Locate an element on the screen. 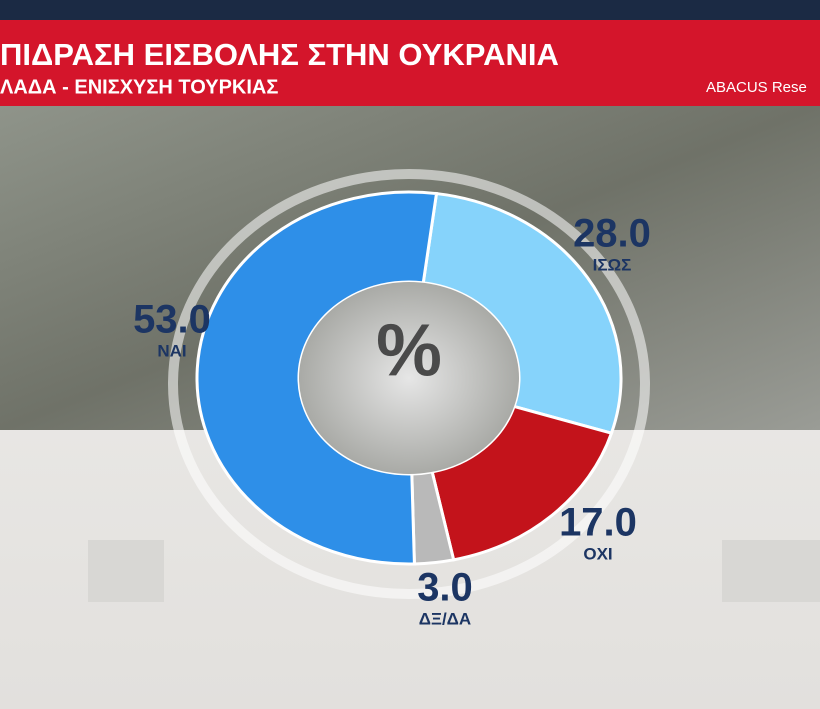  value-label: 3.0 is located at coordinates (445, 588).